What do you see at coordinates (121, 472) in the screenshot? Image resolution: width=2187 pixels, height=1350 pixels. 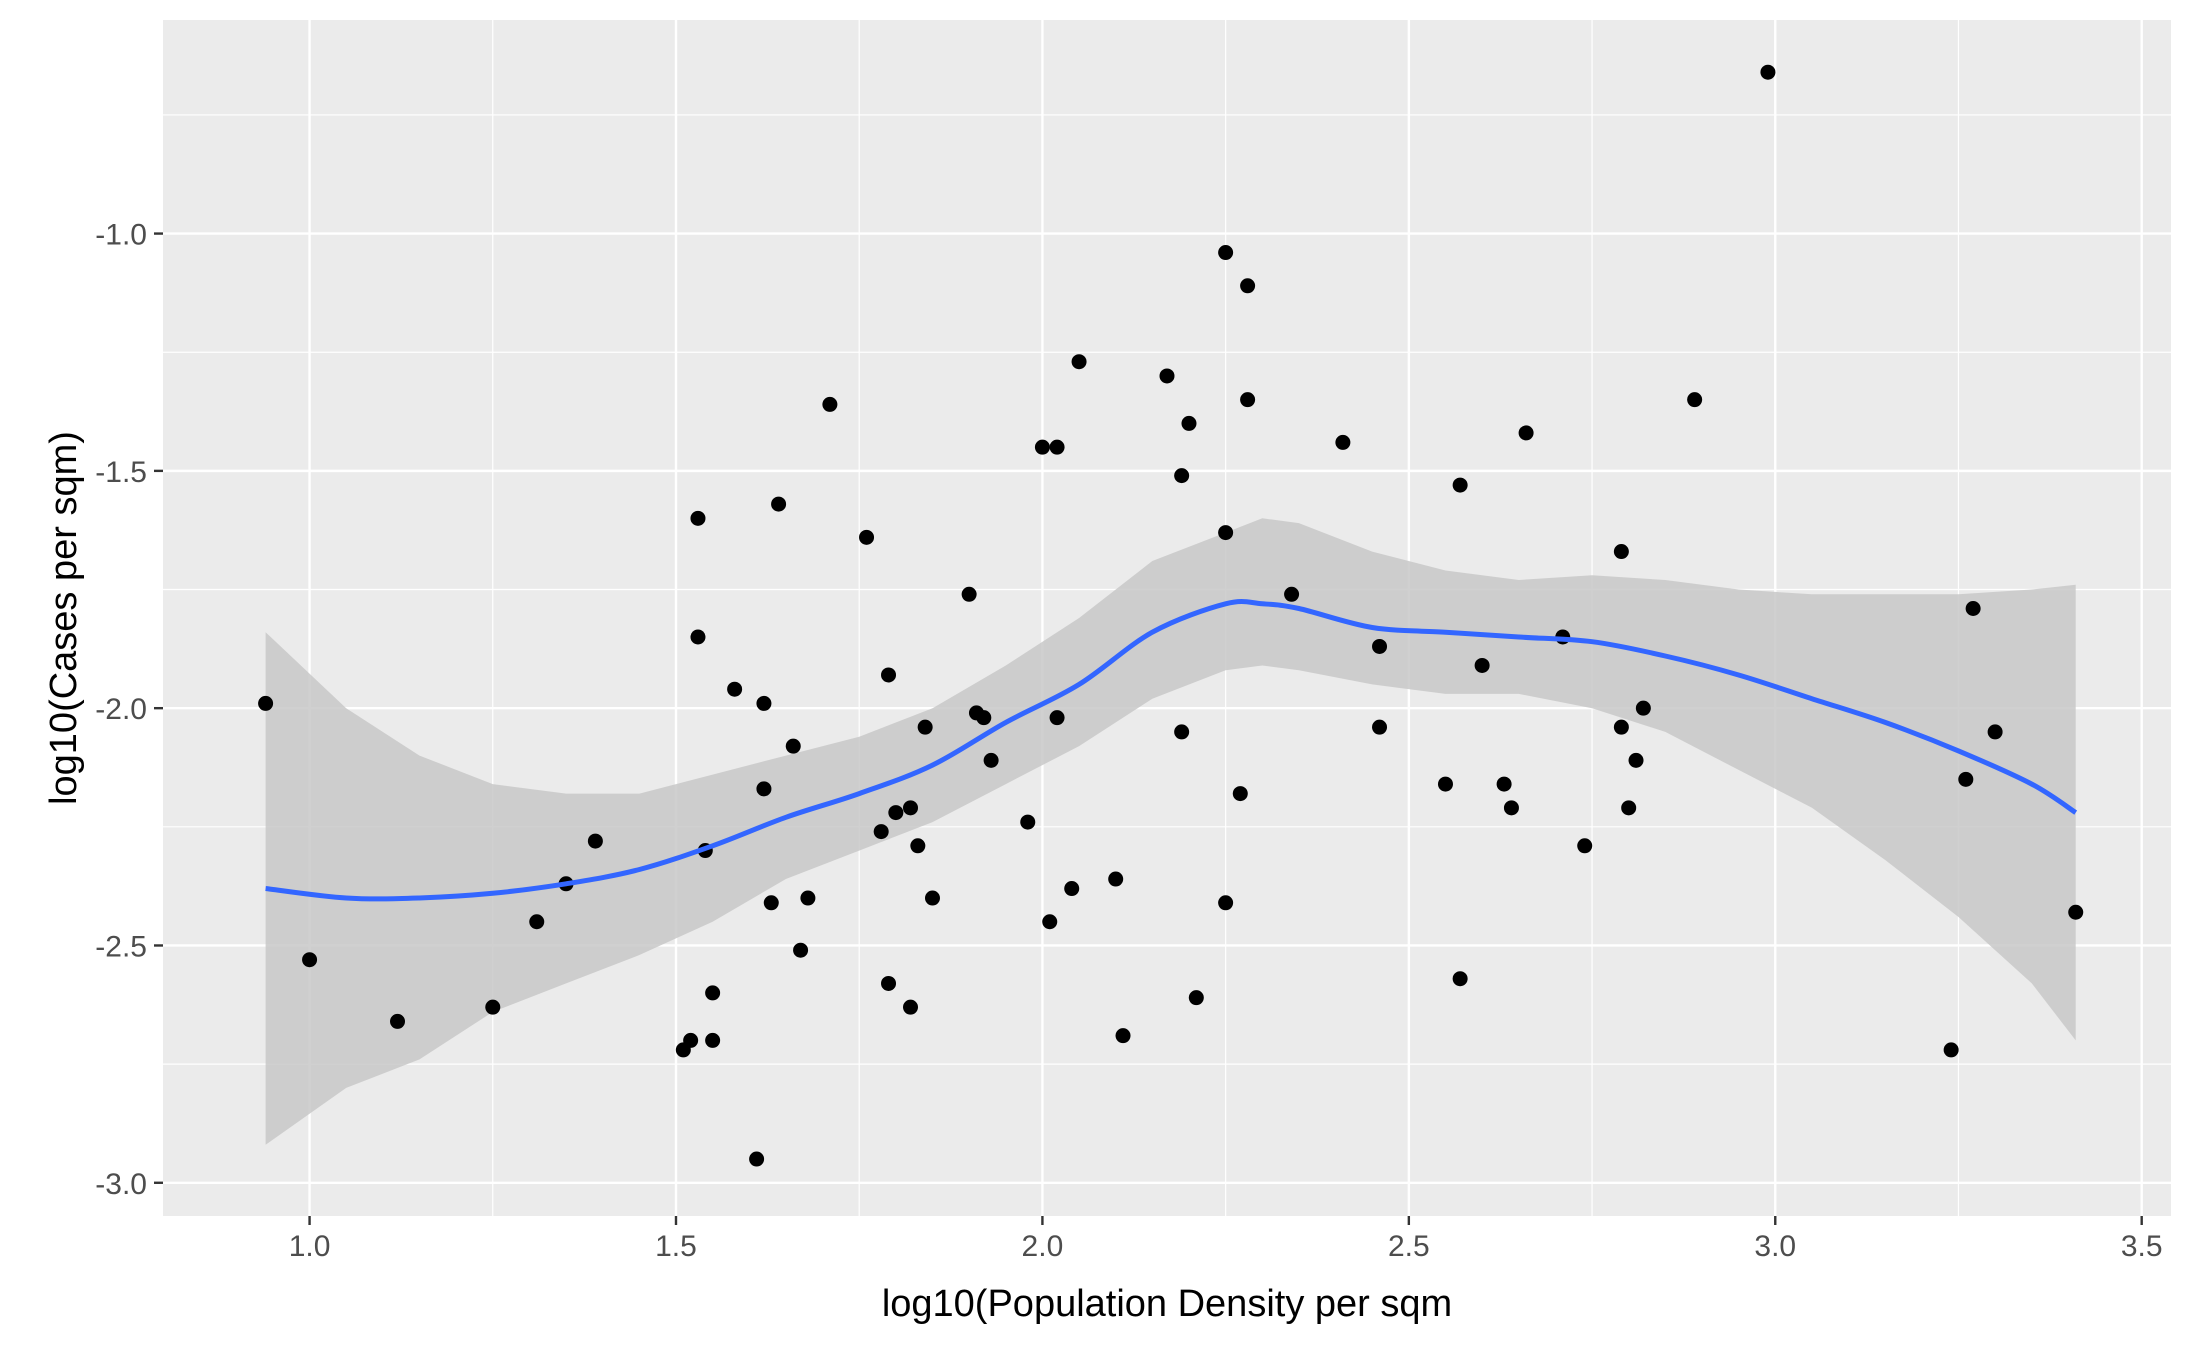 I see `y-tick-label: -1.5` at bounding box center [121, 472].